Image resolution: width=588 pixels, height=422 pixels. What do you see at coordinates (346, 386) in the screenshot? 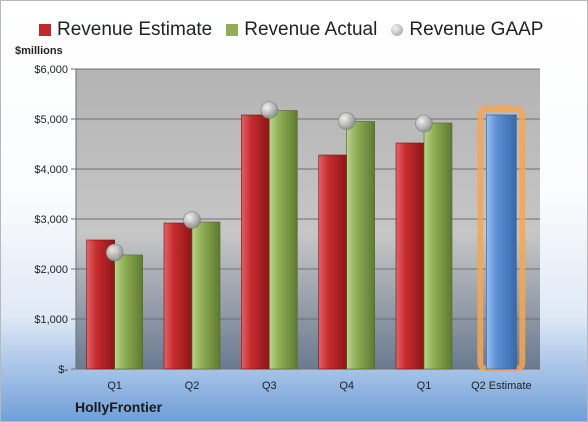
I see `x-tick-label: Q4` at bounding box center [346, 386].